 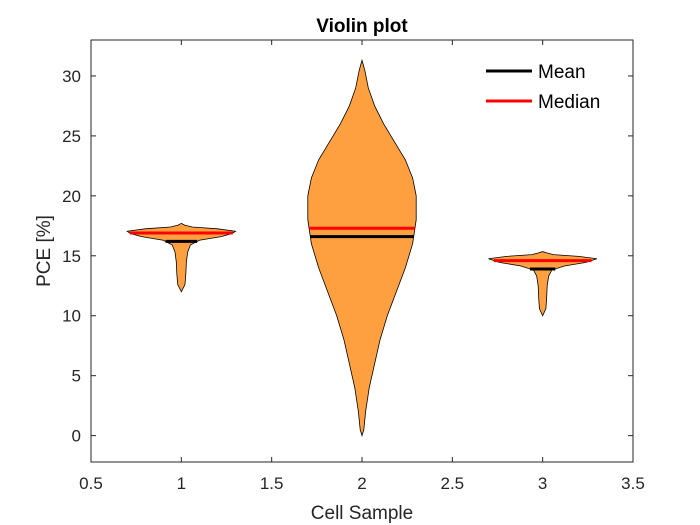 What do you see at coordinates (91, 483) in the screenshot?
I see `x-tick-label: 0.5` at bounding box center [91, 483].